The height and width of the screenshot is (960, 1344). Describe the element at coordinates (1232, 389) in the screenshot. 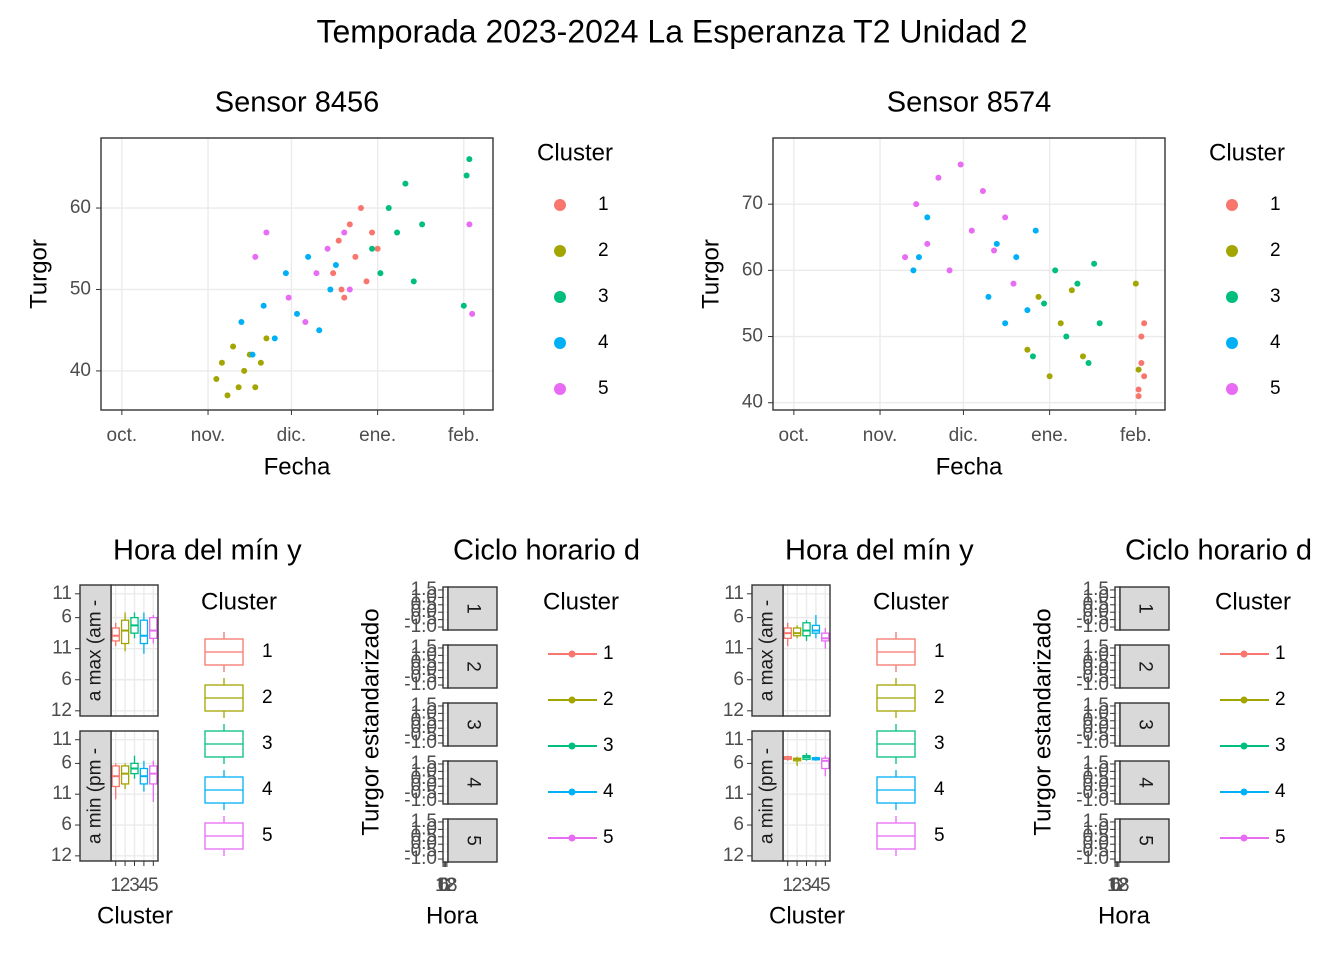

I see `legend-key` at that location.